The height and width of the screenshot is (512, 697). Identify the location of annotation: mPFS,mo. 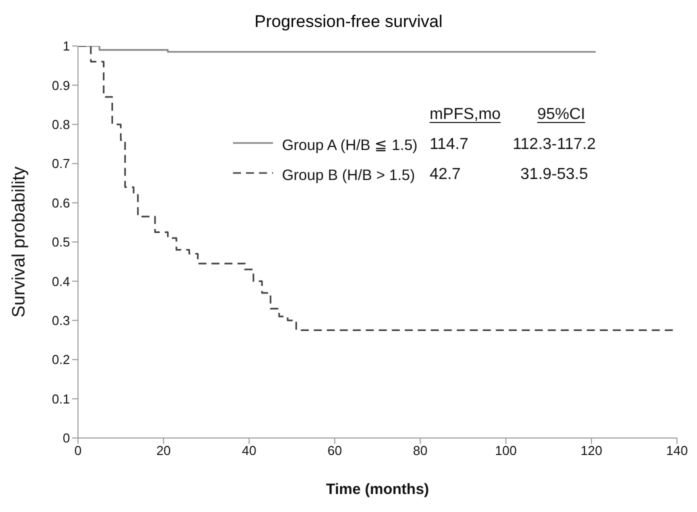
(465, 115).